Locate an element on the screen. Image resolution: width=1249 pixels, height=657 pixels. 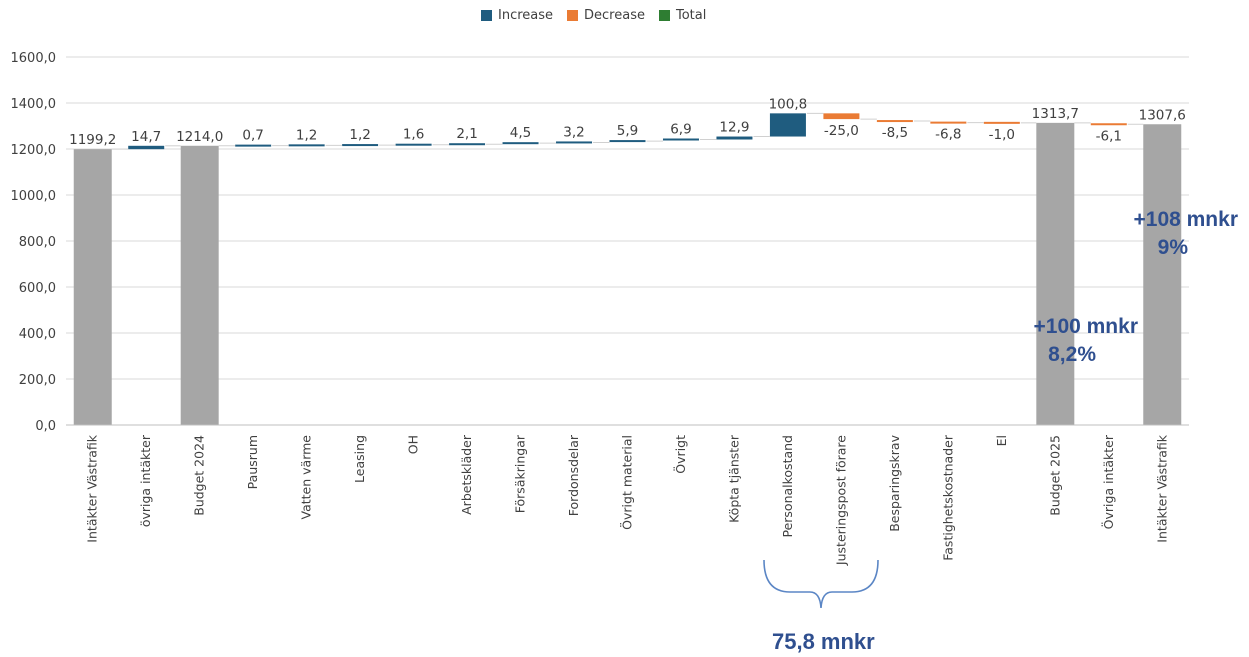
data-label: 1,6 is located at coordinates (413, 135).